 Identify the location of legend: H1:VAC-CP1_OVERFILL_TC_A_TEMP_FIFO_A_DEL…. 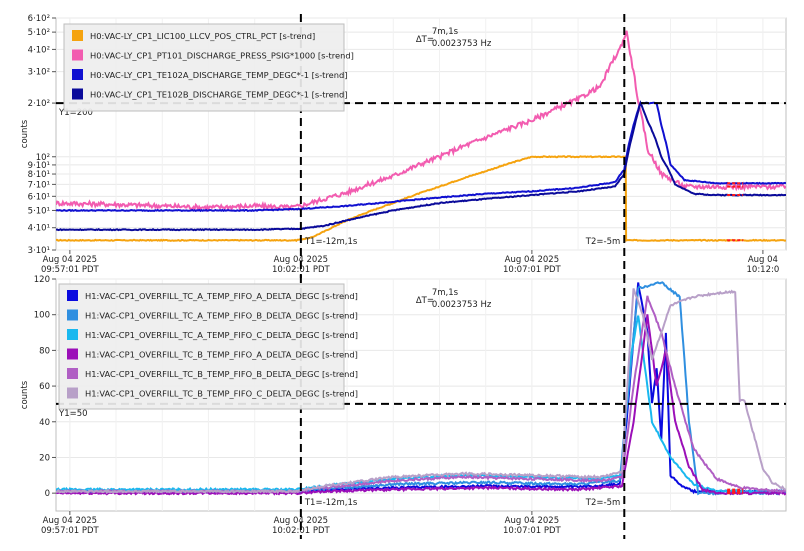
(208, 346).